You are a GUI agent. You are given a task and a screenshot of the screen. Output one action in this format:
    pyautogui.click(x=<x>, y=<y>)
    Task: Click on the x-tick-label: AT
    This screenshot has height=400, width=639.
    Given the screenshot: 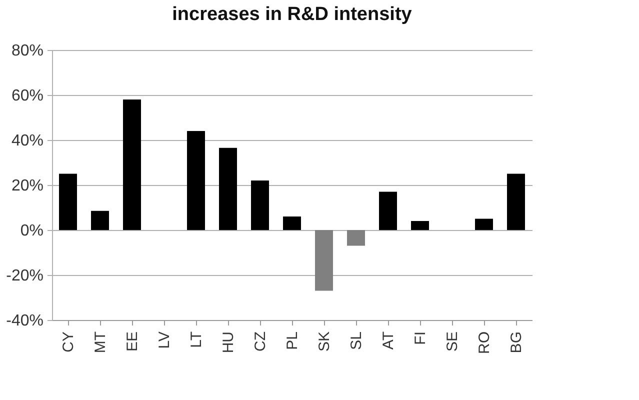 What is the action you would take?
    pyautogui.click(x=388, y=341)
    